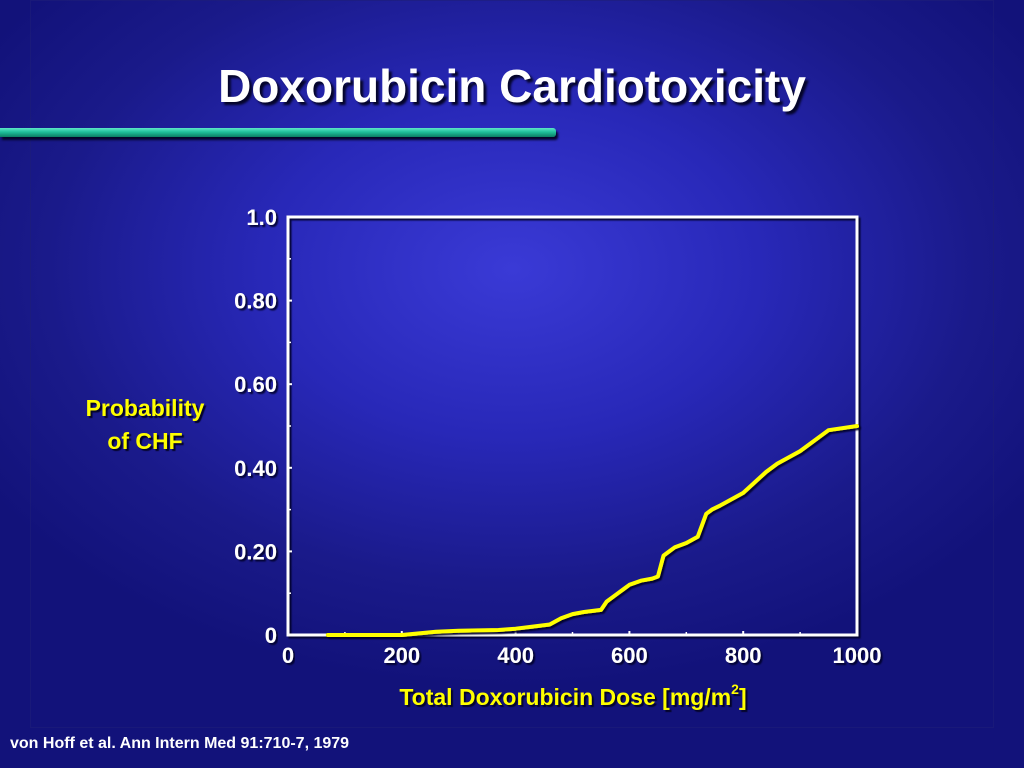 The width and height of the screenshot is (1024, 768). I want to click on x-tick-label: 1000, so click(857, 655).